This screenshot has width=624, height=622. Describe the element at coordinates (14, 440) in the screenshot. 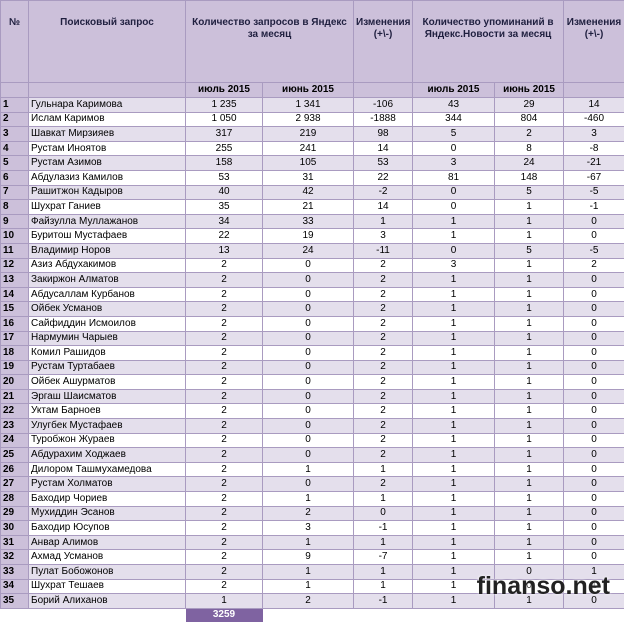

I see `row-number: 24` at that location.